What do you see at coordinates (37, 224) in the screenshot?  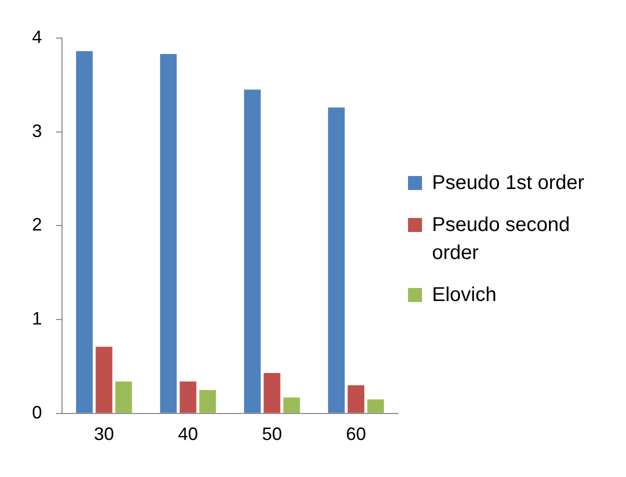 I see `y-tick-label: 2` at bounding box center [37, 224].